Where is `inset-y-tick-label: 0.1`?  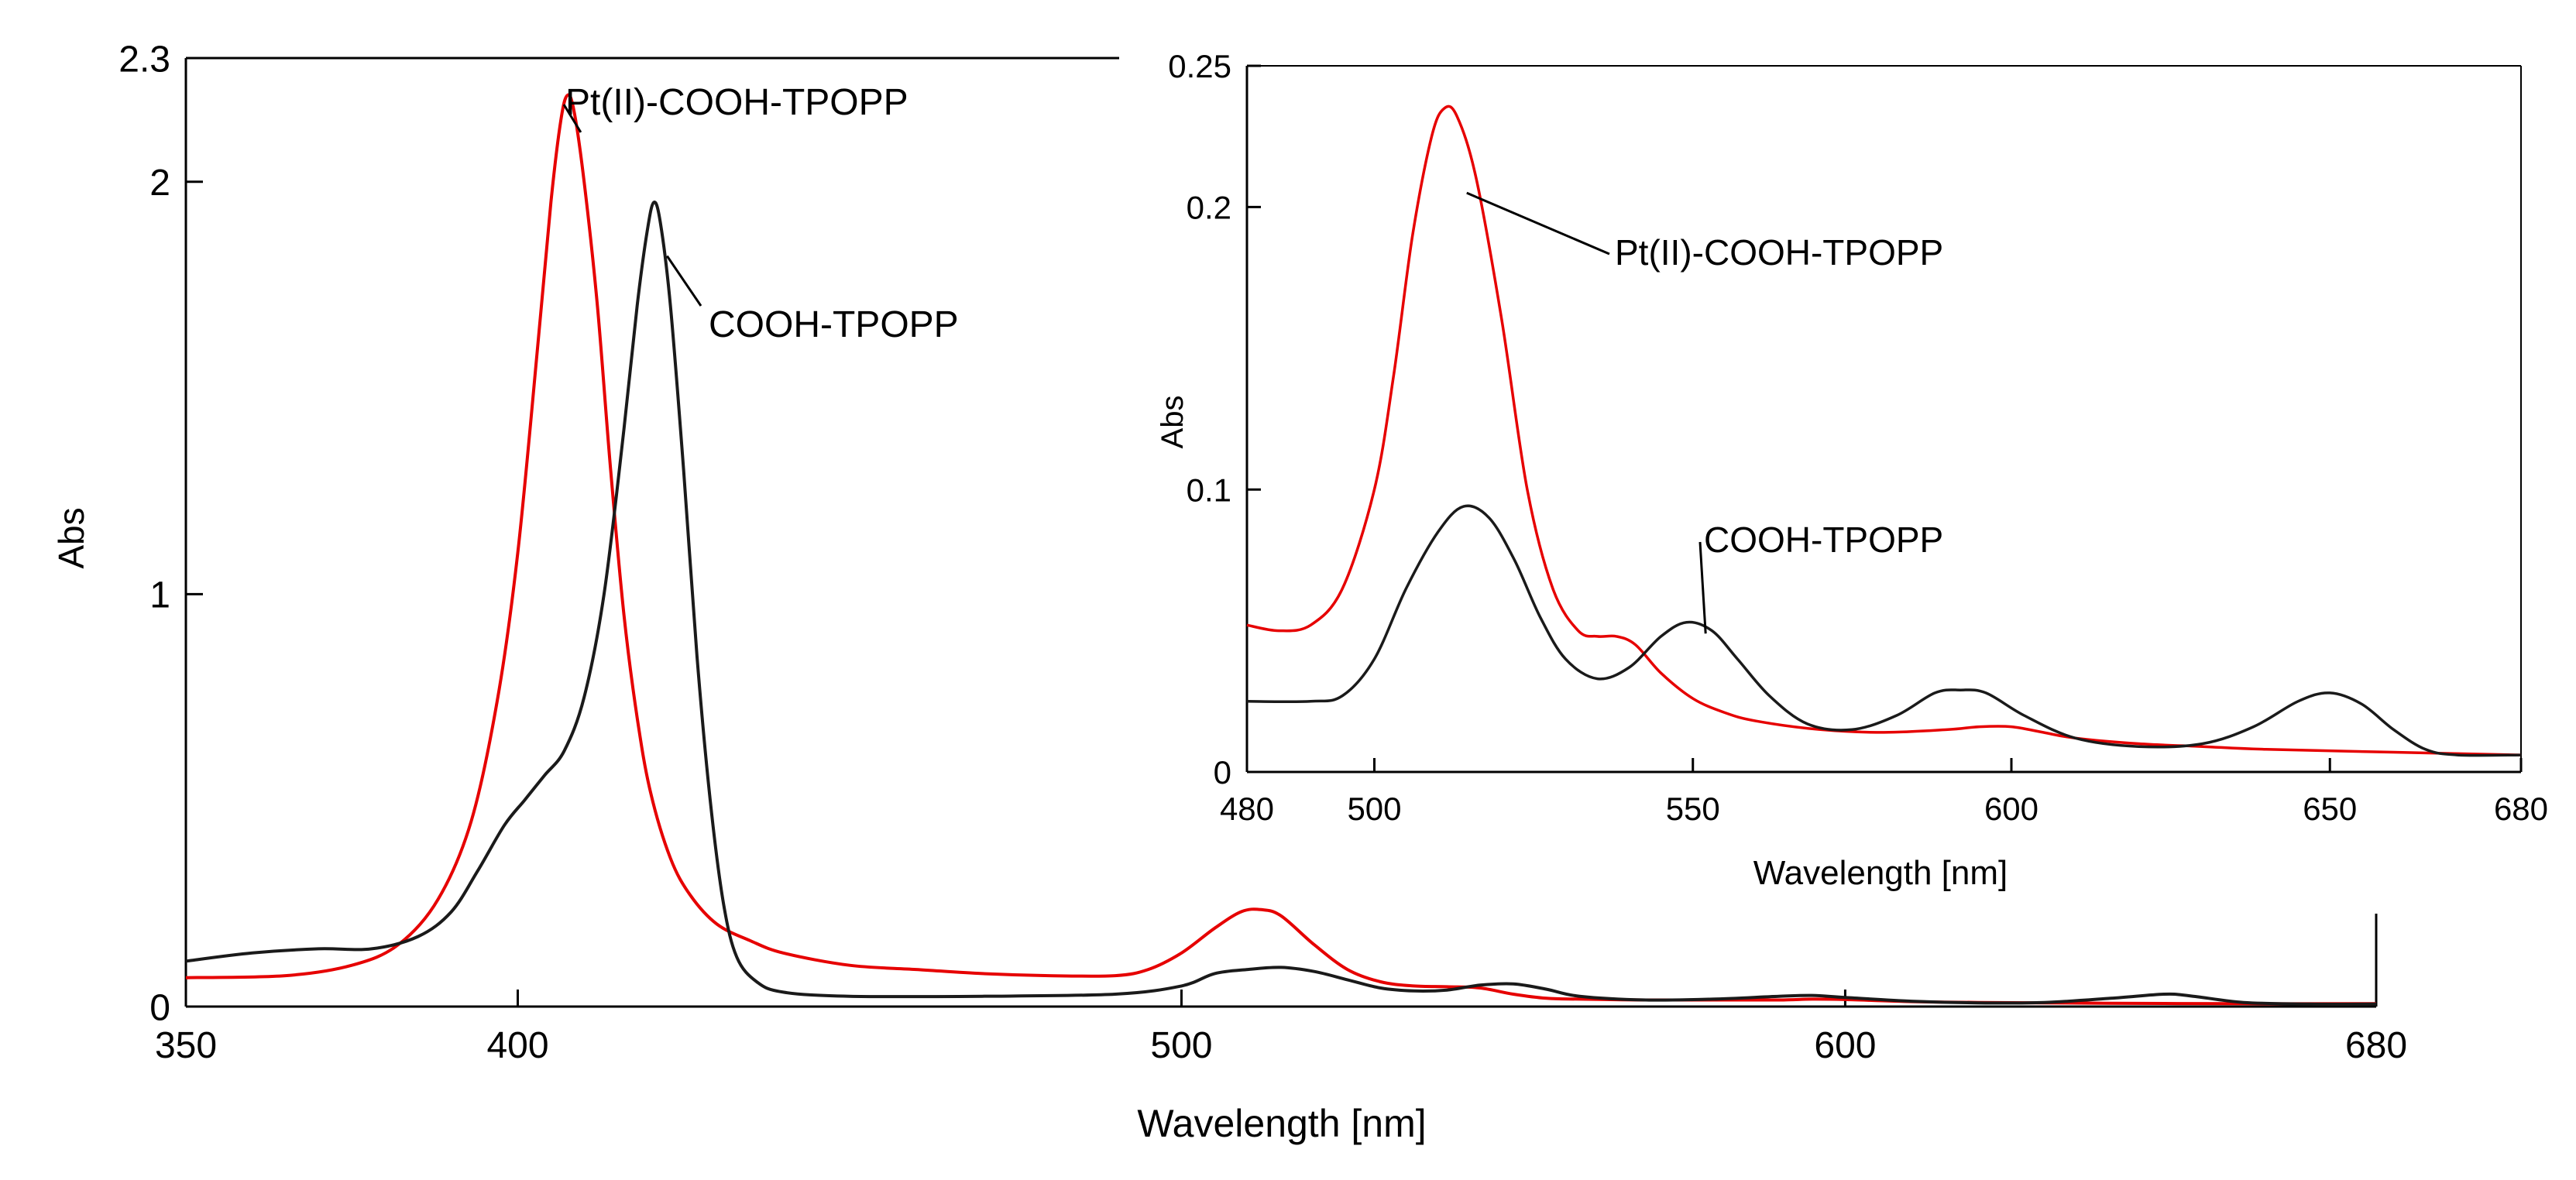
inset-y-tick-label: 0.1 is located at coordinates (1209, 490).